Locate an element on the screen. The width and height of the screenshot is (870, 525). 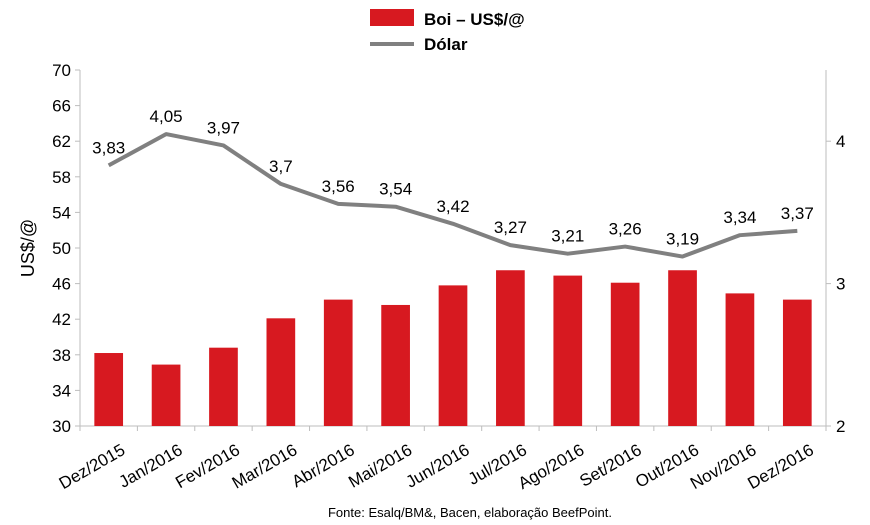
data-label-dolar: 3,56 is located at coordinates (338, 186).